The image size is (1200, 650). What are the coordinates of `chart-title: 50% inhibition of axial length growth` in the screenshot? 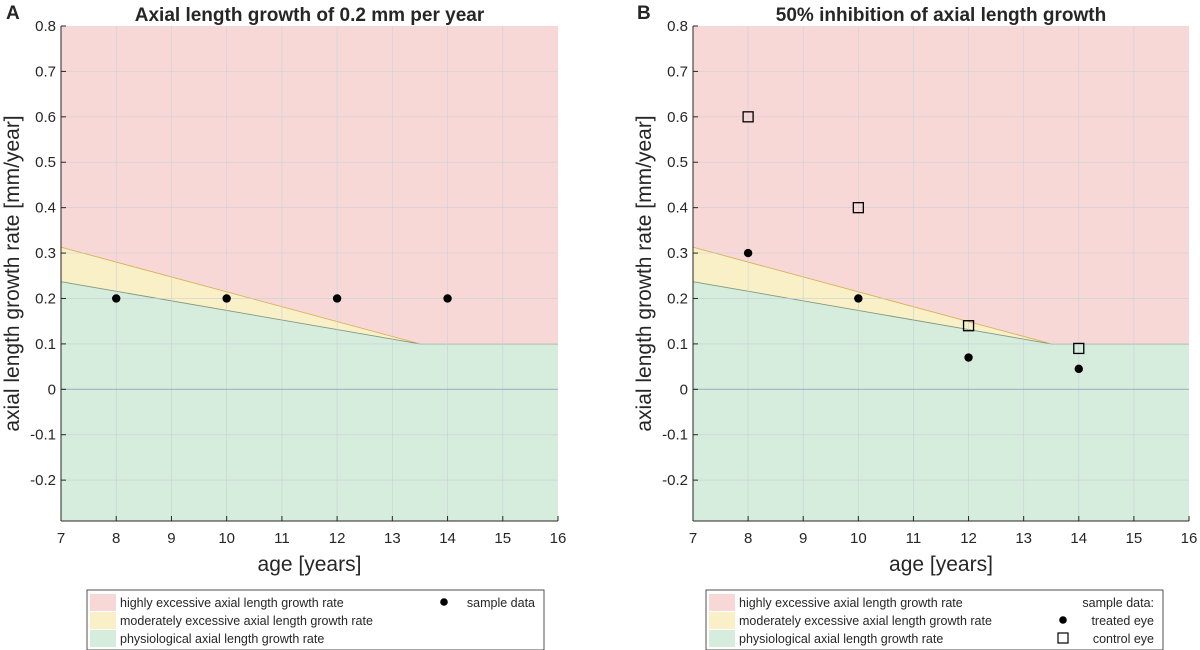 It's located at (941, 15).